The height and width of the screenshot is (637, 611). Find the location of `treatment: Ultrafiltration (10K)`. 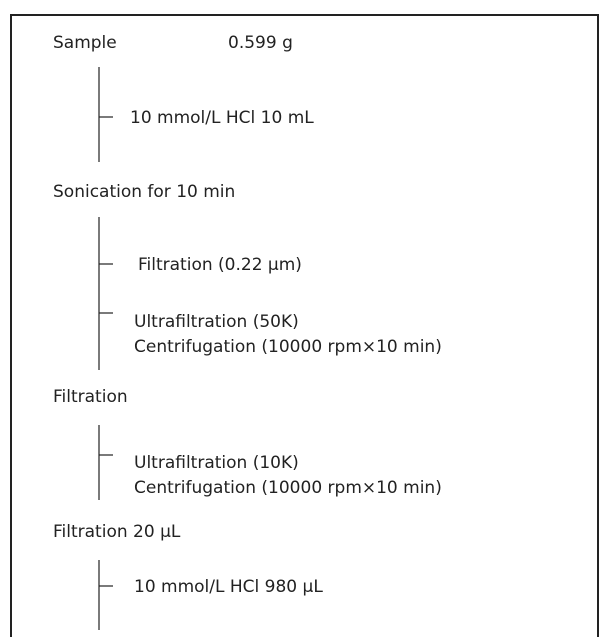

treatment: Ultrafiltration (10K) is located at coordinates (216, 463).